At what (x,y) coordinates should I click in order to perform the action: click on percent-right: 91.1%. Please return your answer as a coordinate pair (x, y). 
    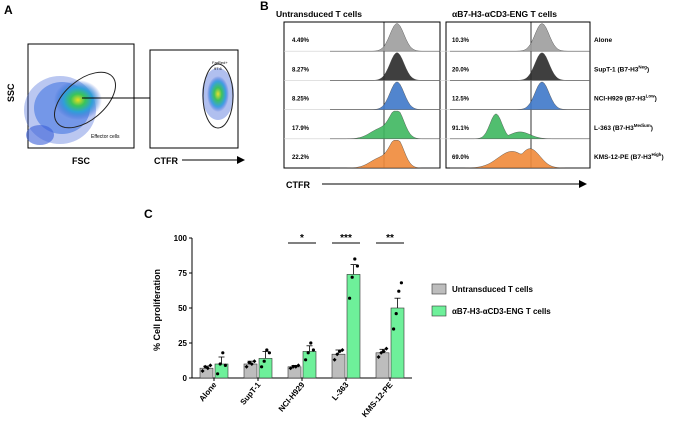
    Looking at the image, I should click on (461, 129).